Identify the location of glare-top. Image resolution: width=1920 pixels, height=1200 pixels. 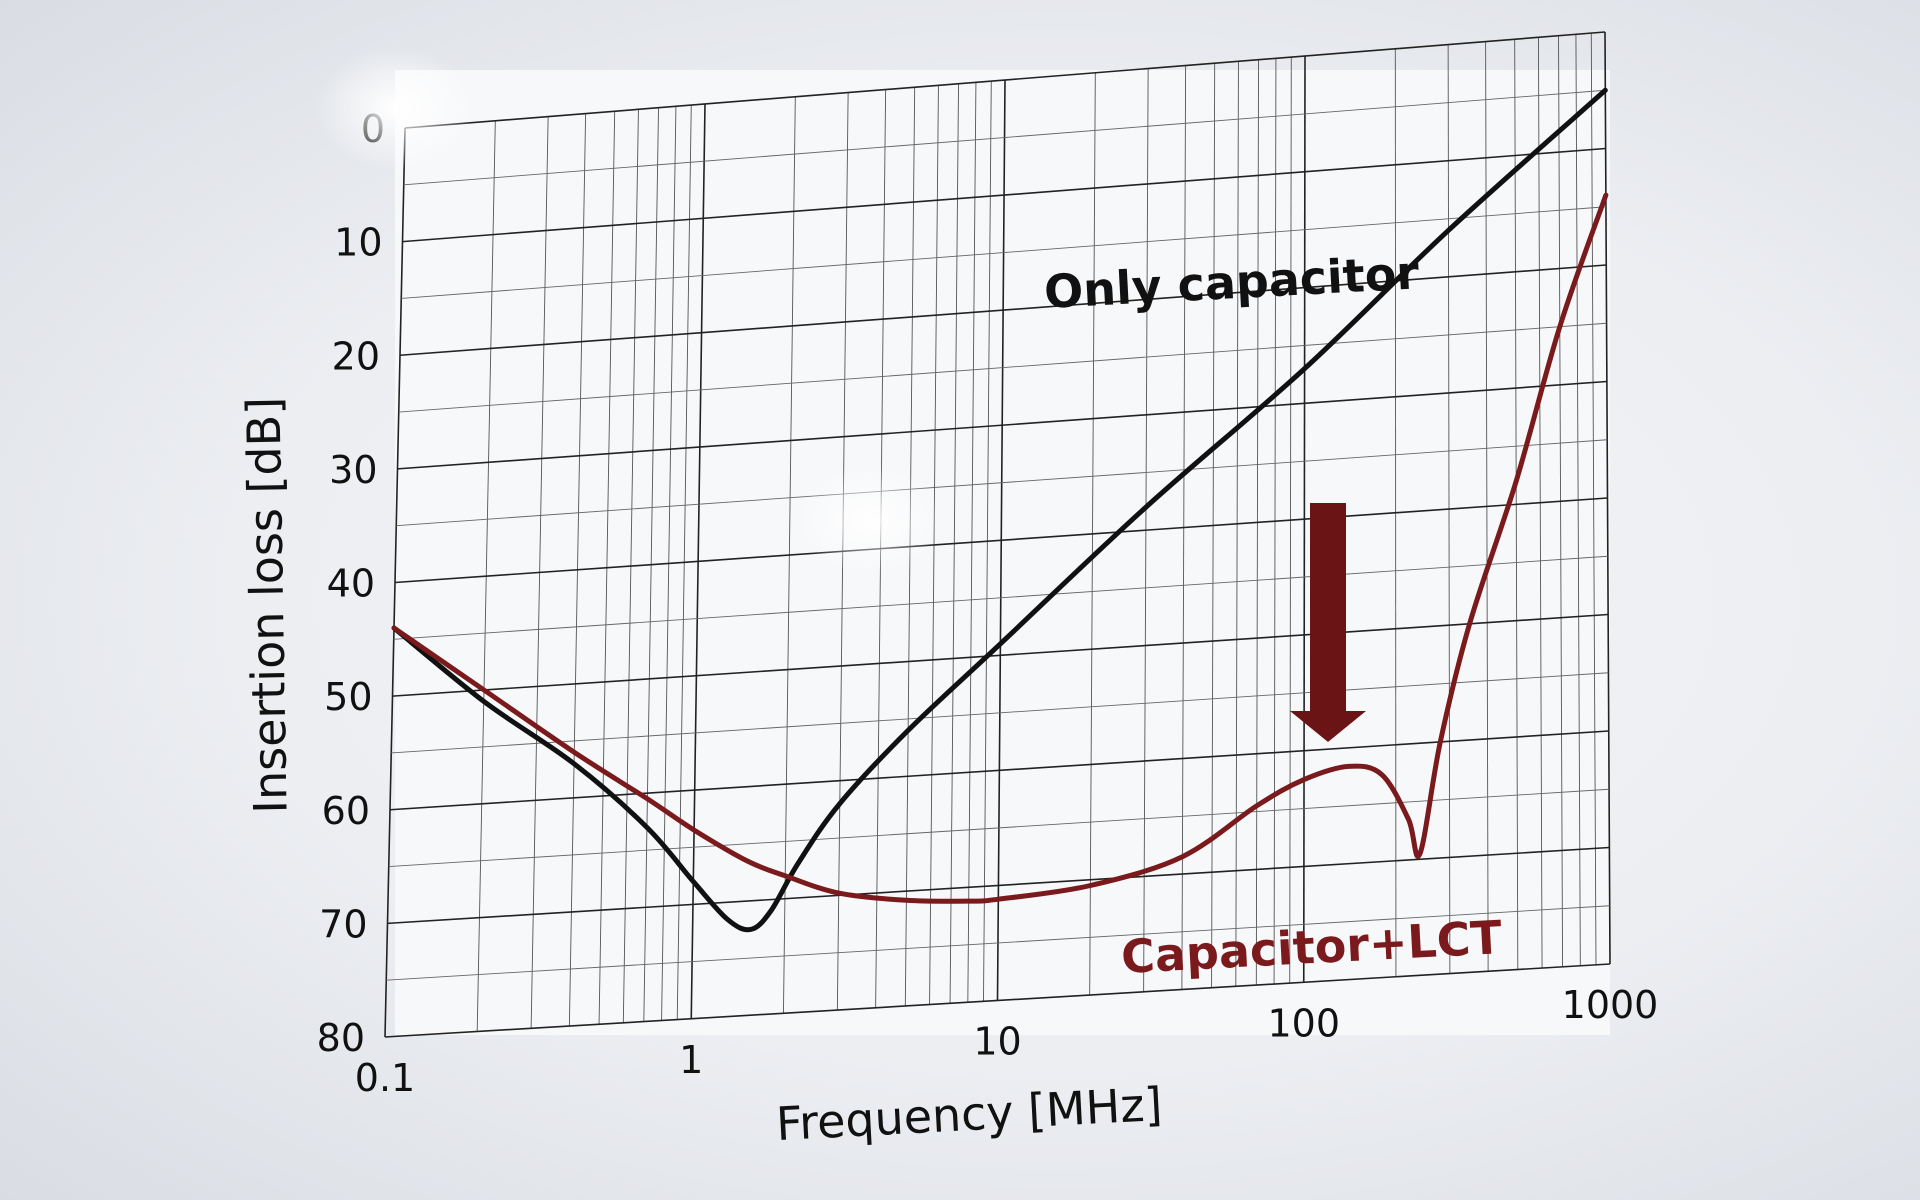
(395, 108).